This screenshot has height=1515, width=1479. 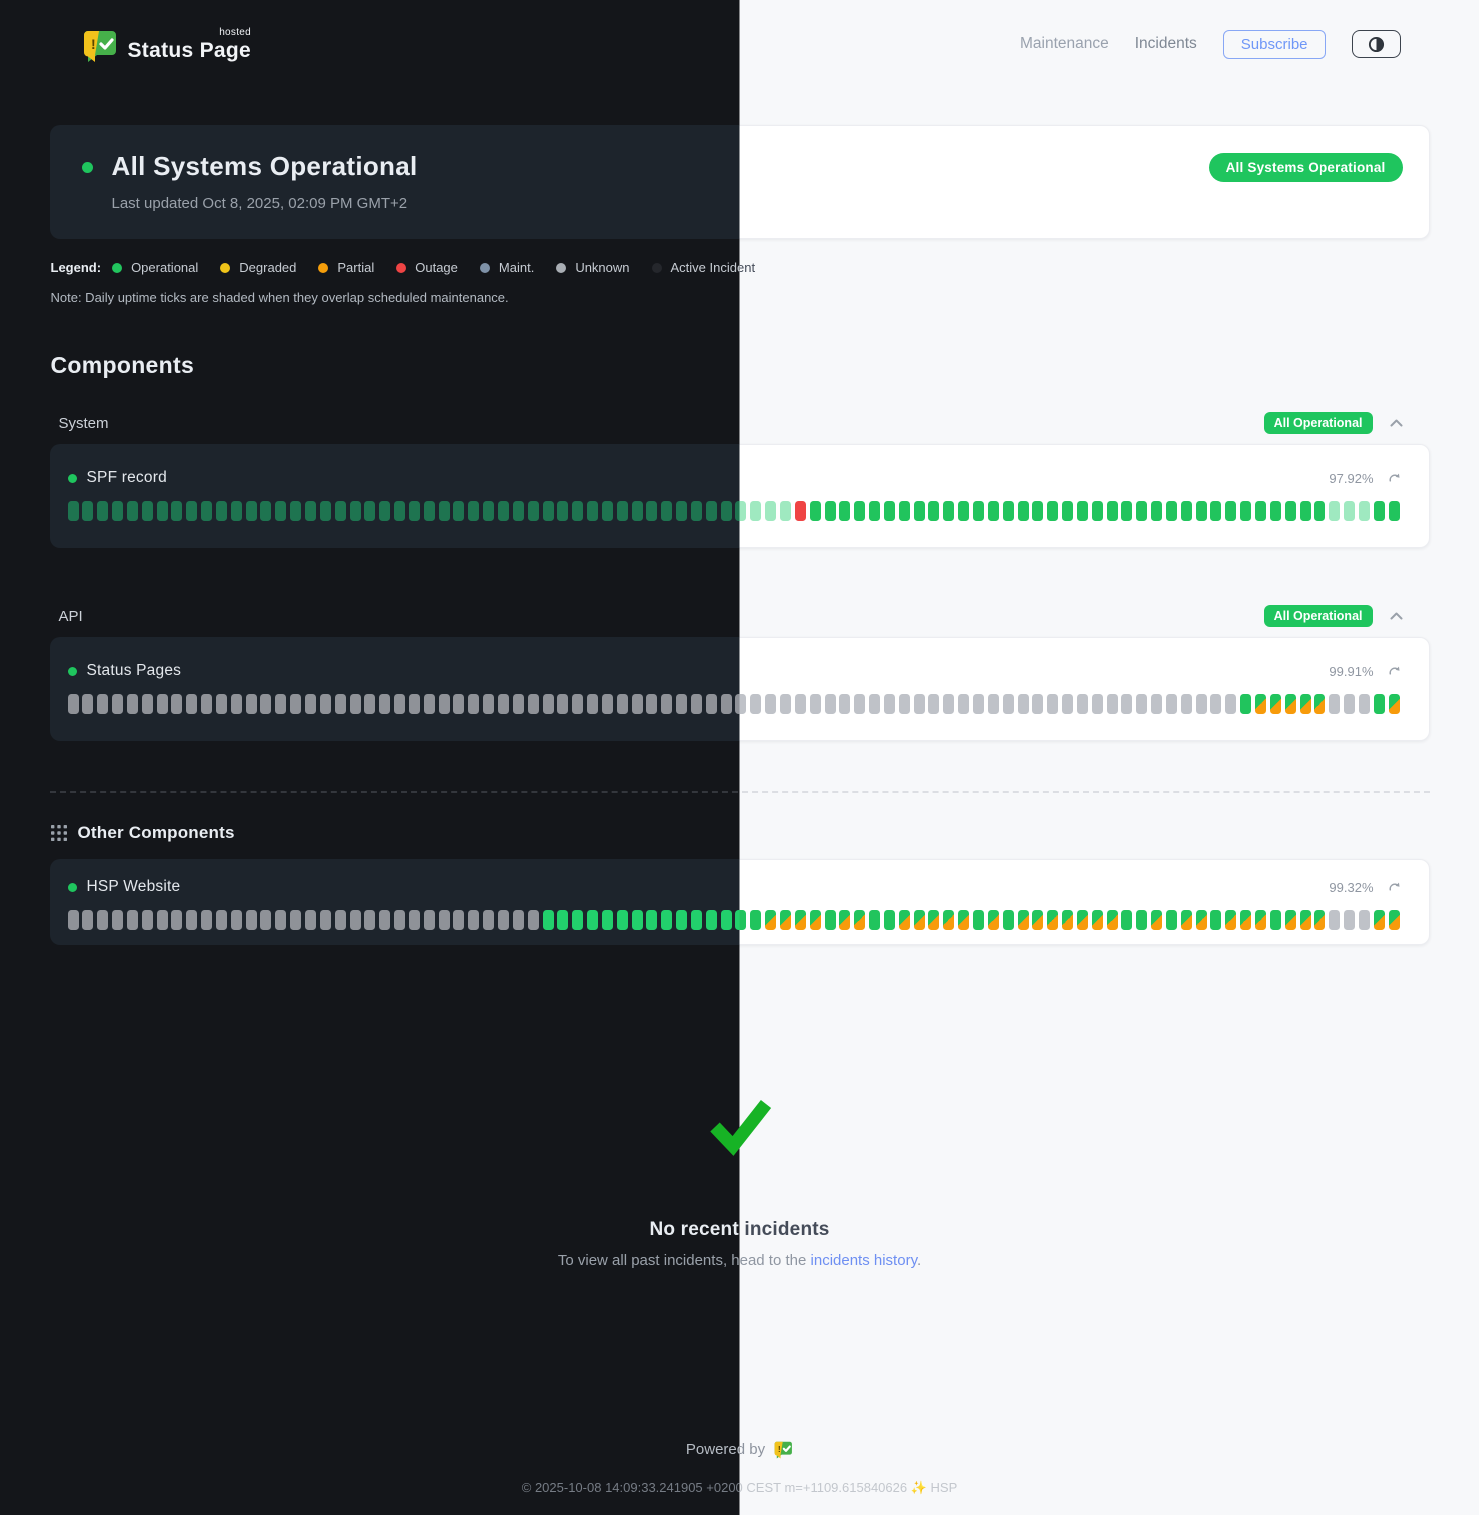 I want to click on theme-toggle-button, so click(x=1376, y=44).